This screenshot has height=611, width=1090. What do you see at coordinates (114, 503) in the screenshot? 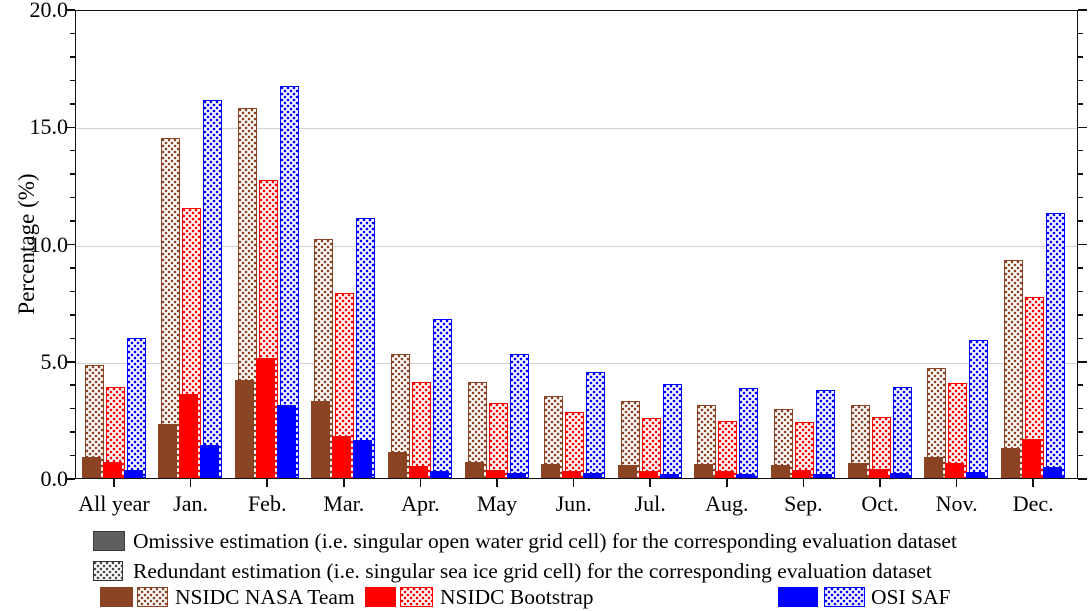
I see `x-tick-label: All year` at bounding box center [114, 503].